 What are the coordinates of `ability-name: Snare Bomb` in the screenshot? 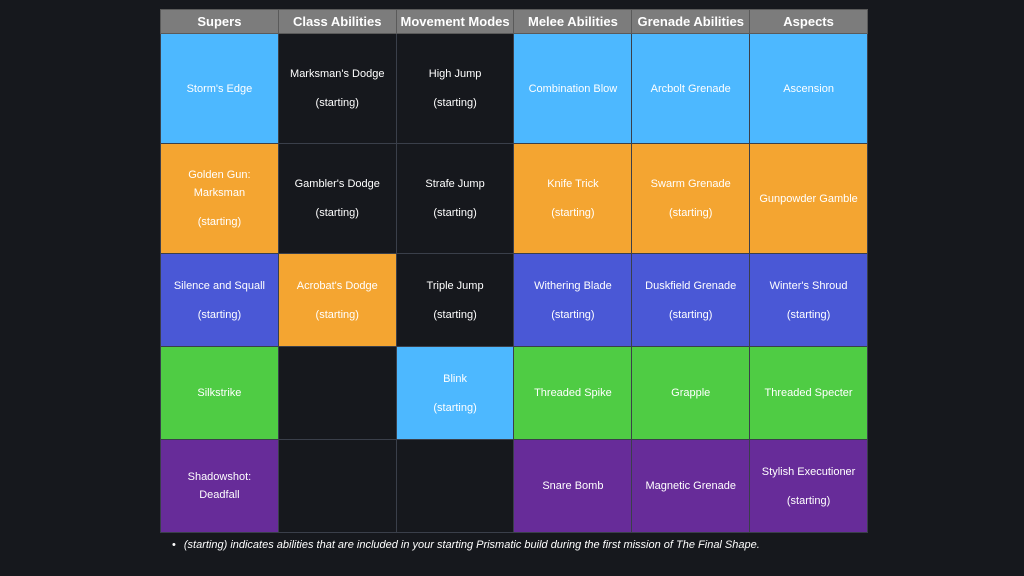 It's located at (573, 486).